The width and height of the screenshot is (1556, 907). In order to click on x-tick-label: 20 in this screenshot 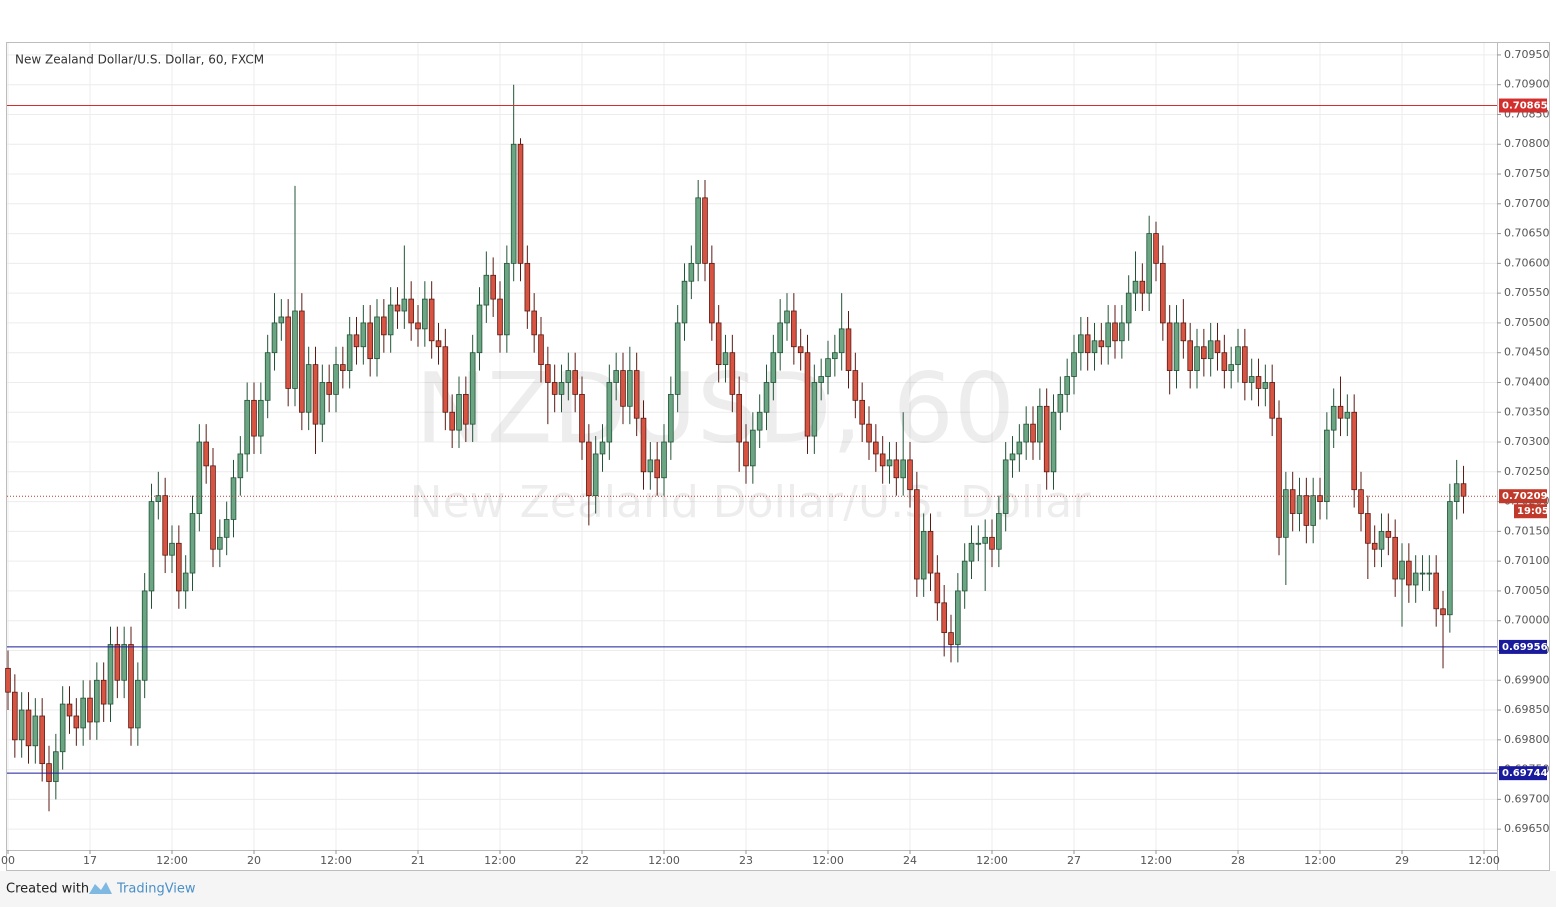, I will do `click(254, 860)`.